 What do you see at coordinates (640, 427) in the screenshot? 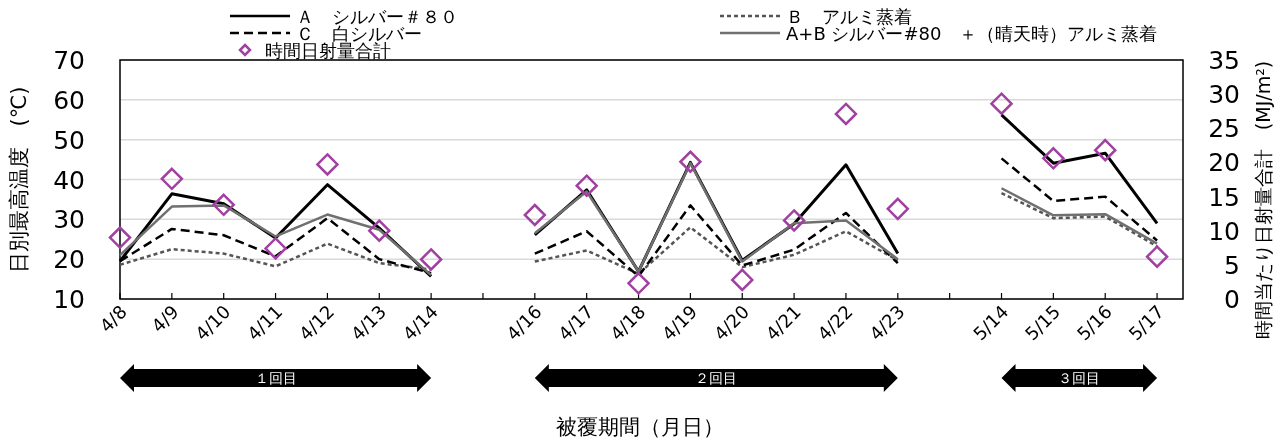
I see `x-axis-title: 被覆期間（月日）` at bounding box center [640, 427].